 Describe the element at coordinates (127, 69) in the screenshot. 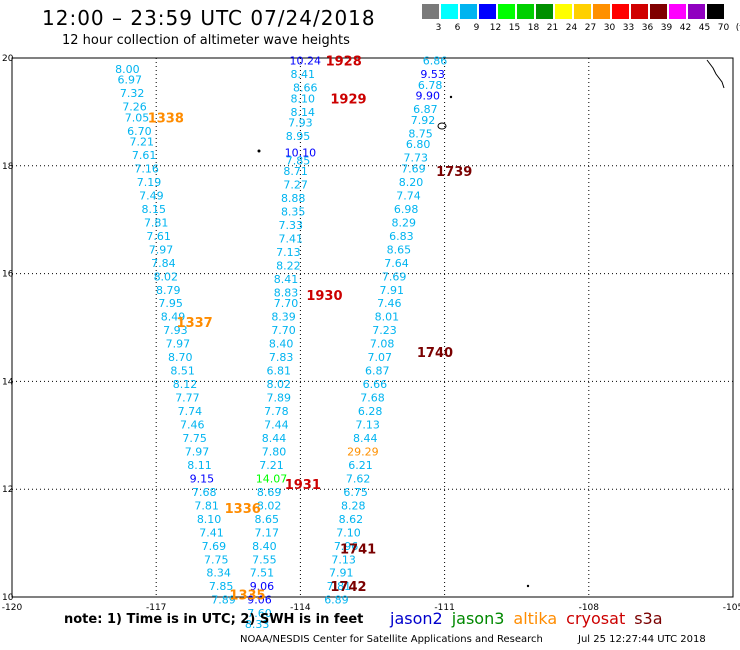

I see `wave-height-label: 8.00` at that location.